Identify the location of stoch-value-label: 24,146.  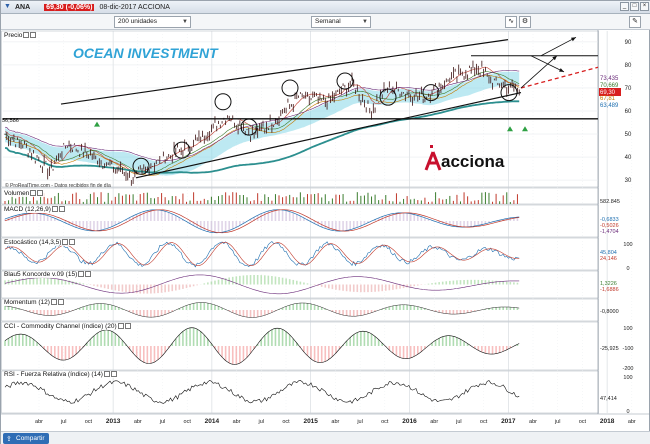
(608, 259).